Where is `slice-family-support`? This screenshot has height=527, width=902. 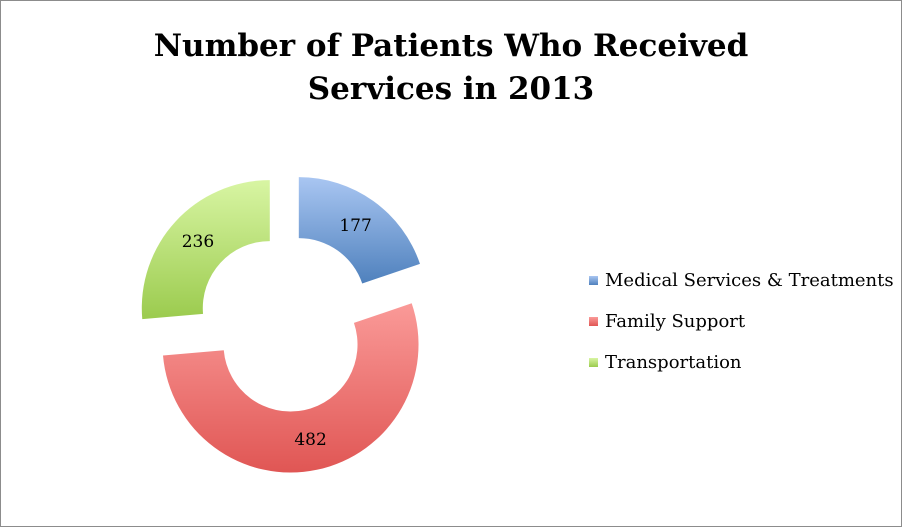
slice-family-support is located at coordinates (290, 388).